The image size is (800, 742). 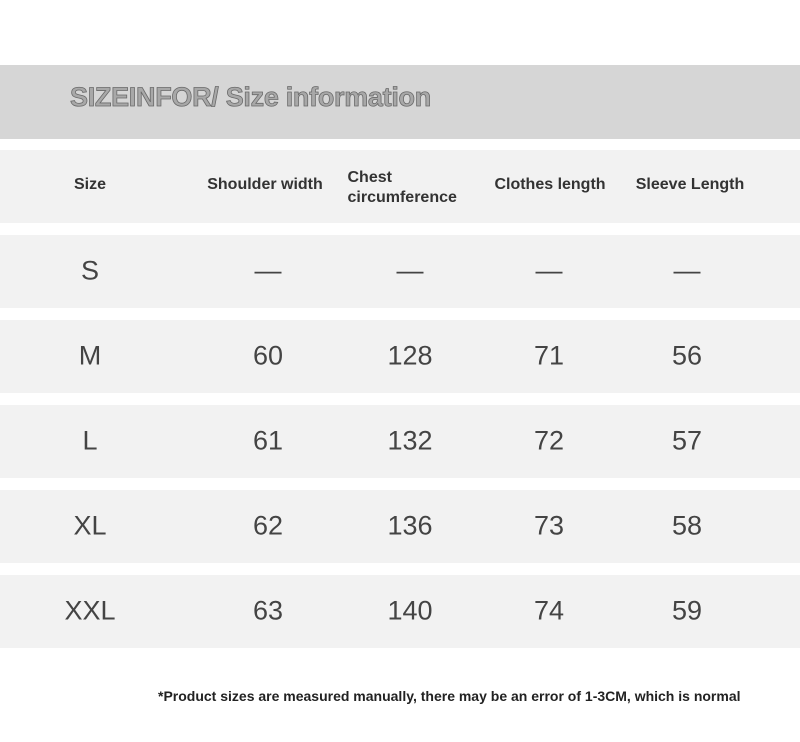 I want to click on column-header: Clothes length, so click(x=550, y=184).